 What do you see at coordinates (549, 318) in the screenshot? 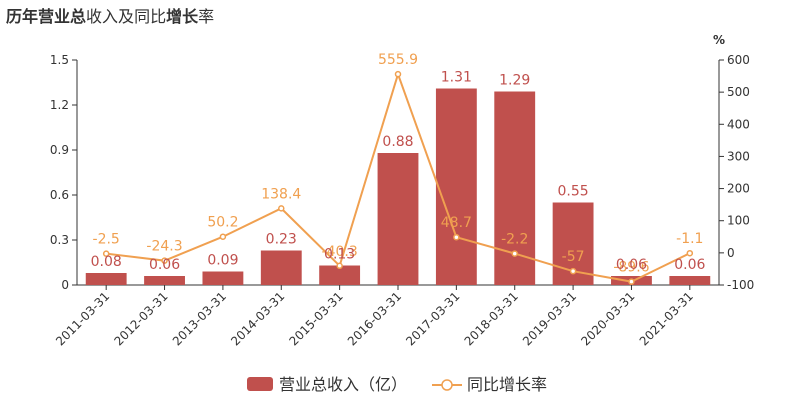
I see `x-tick-label: 2019-03-31` at bounding box center [549, 318].